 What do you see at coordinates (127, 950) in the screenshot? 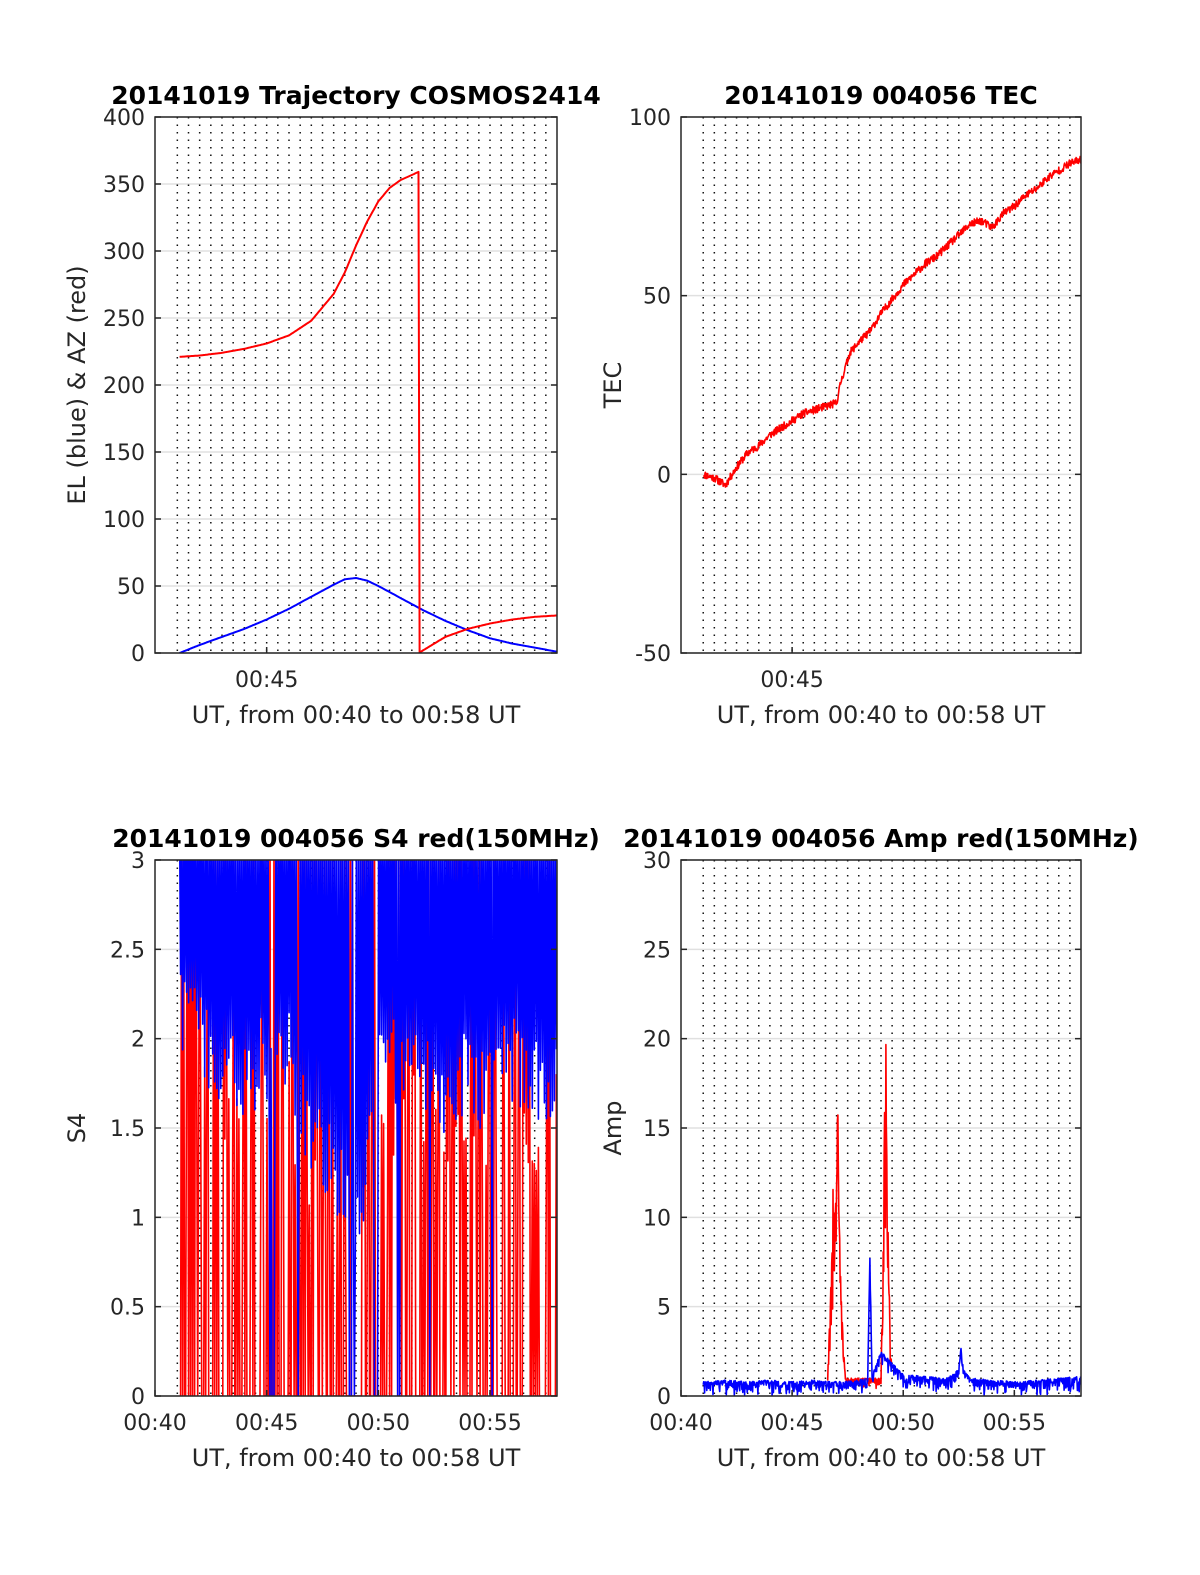
I see `y-tick-label: 2.5` at bounding box center [127, 950].